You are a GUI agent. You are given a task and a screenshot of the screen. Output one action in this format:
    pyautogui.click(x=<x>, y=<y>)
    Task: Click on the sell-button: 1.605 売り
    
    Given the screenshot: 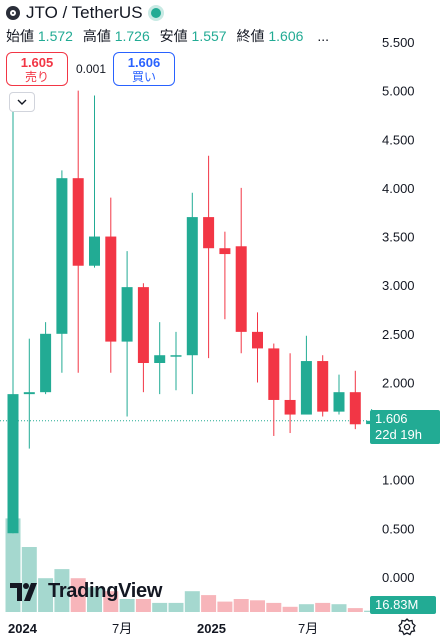 What is the action you would take?
    pyautogui.click(x=37, y=69)
    